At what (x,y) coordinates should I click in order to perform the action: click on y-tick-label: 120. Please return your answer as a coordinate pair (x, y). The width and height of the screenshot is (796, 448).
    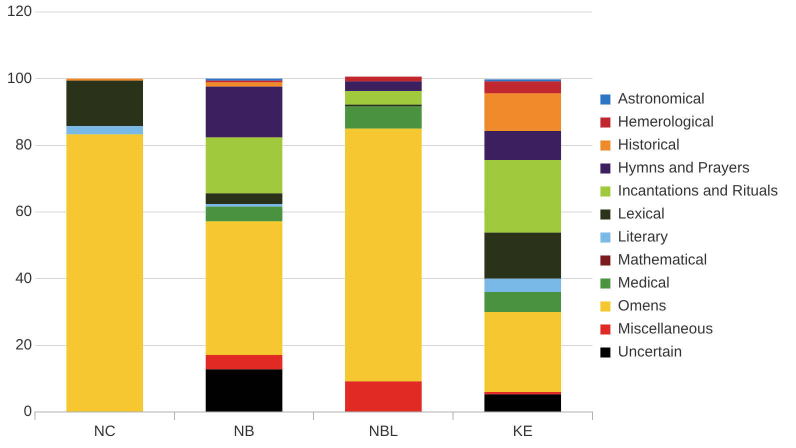
    Looking at the image, I should click on (19, 11).